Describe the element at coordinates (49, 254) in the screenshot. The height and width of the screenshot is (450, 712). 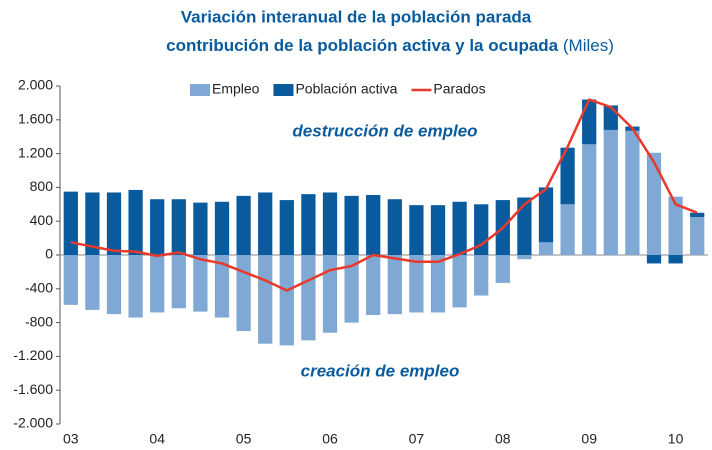
I see `y-tick-label: 0` at that location.